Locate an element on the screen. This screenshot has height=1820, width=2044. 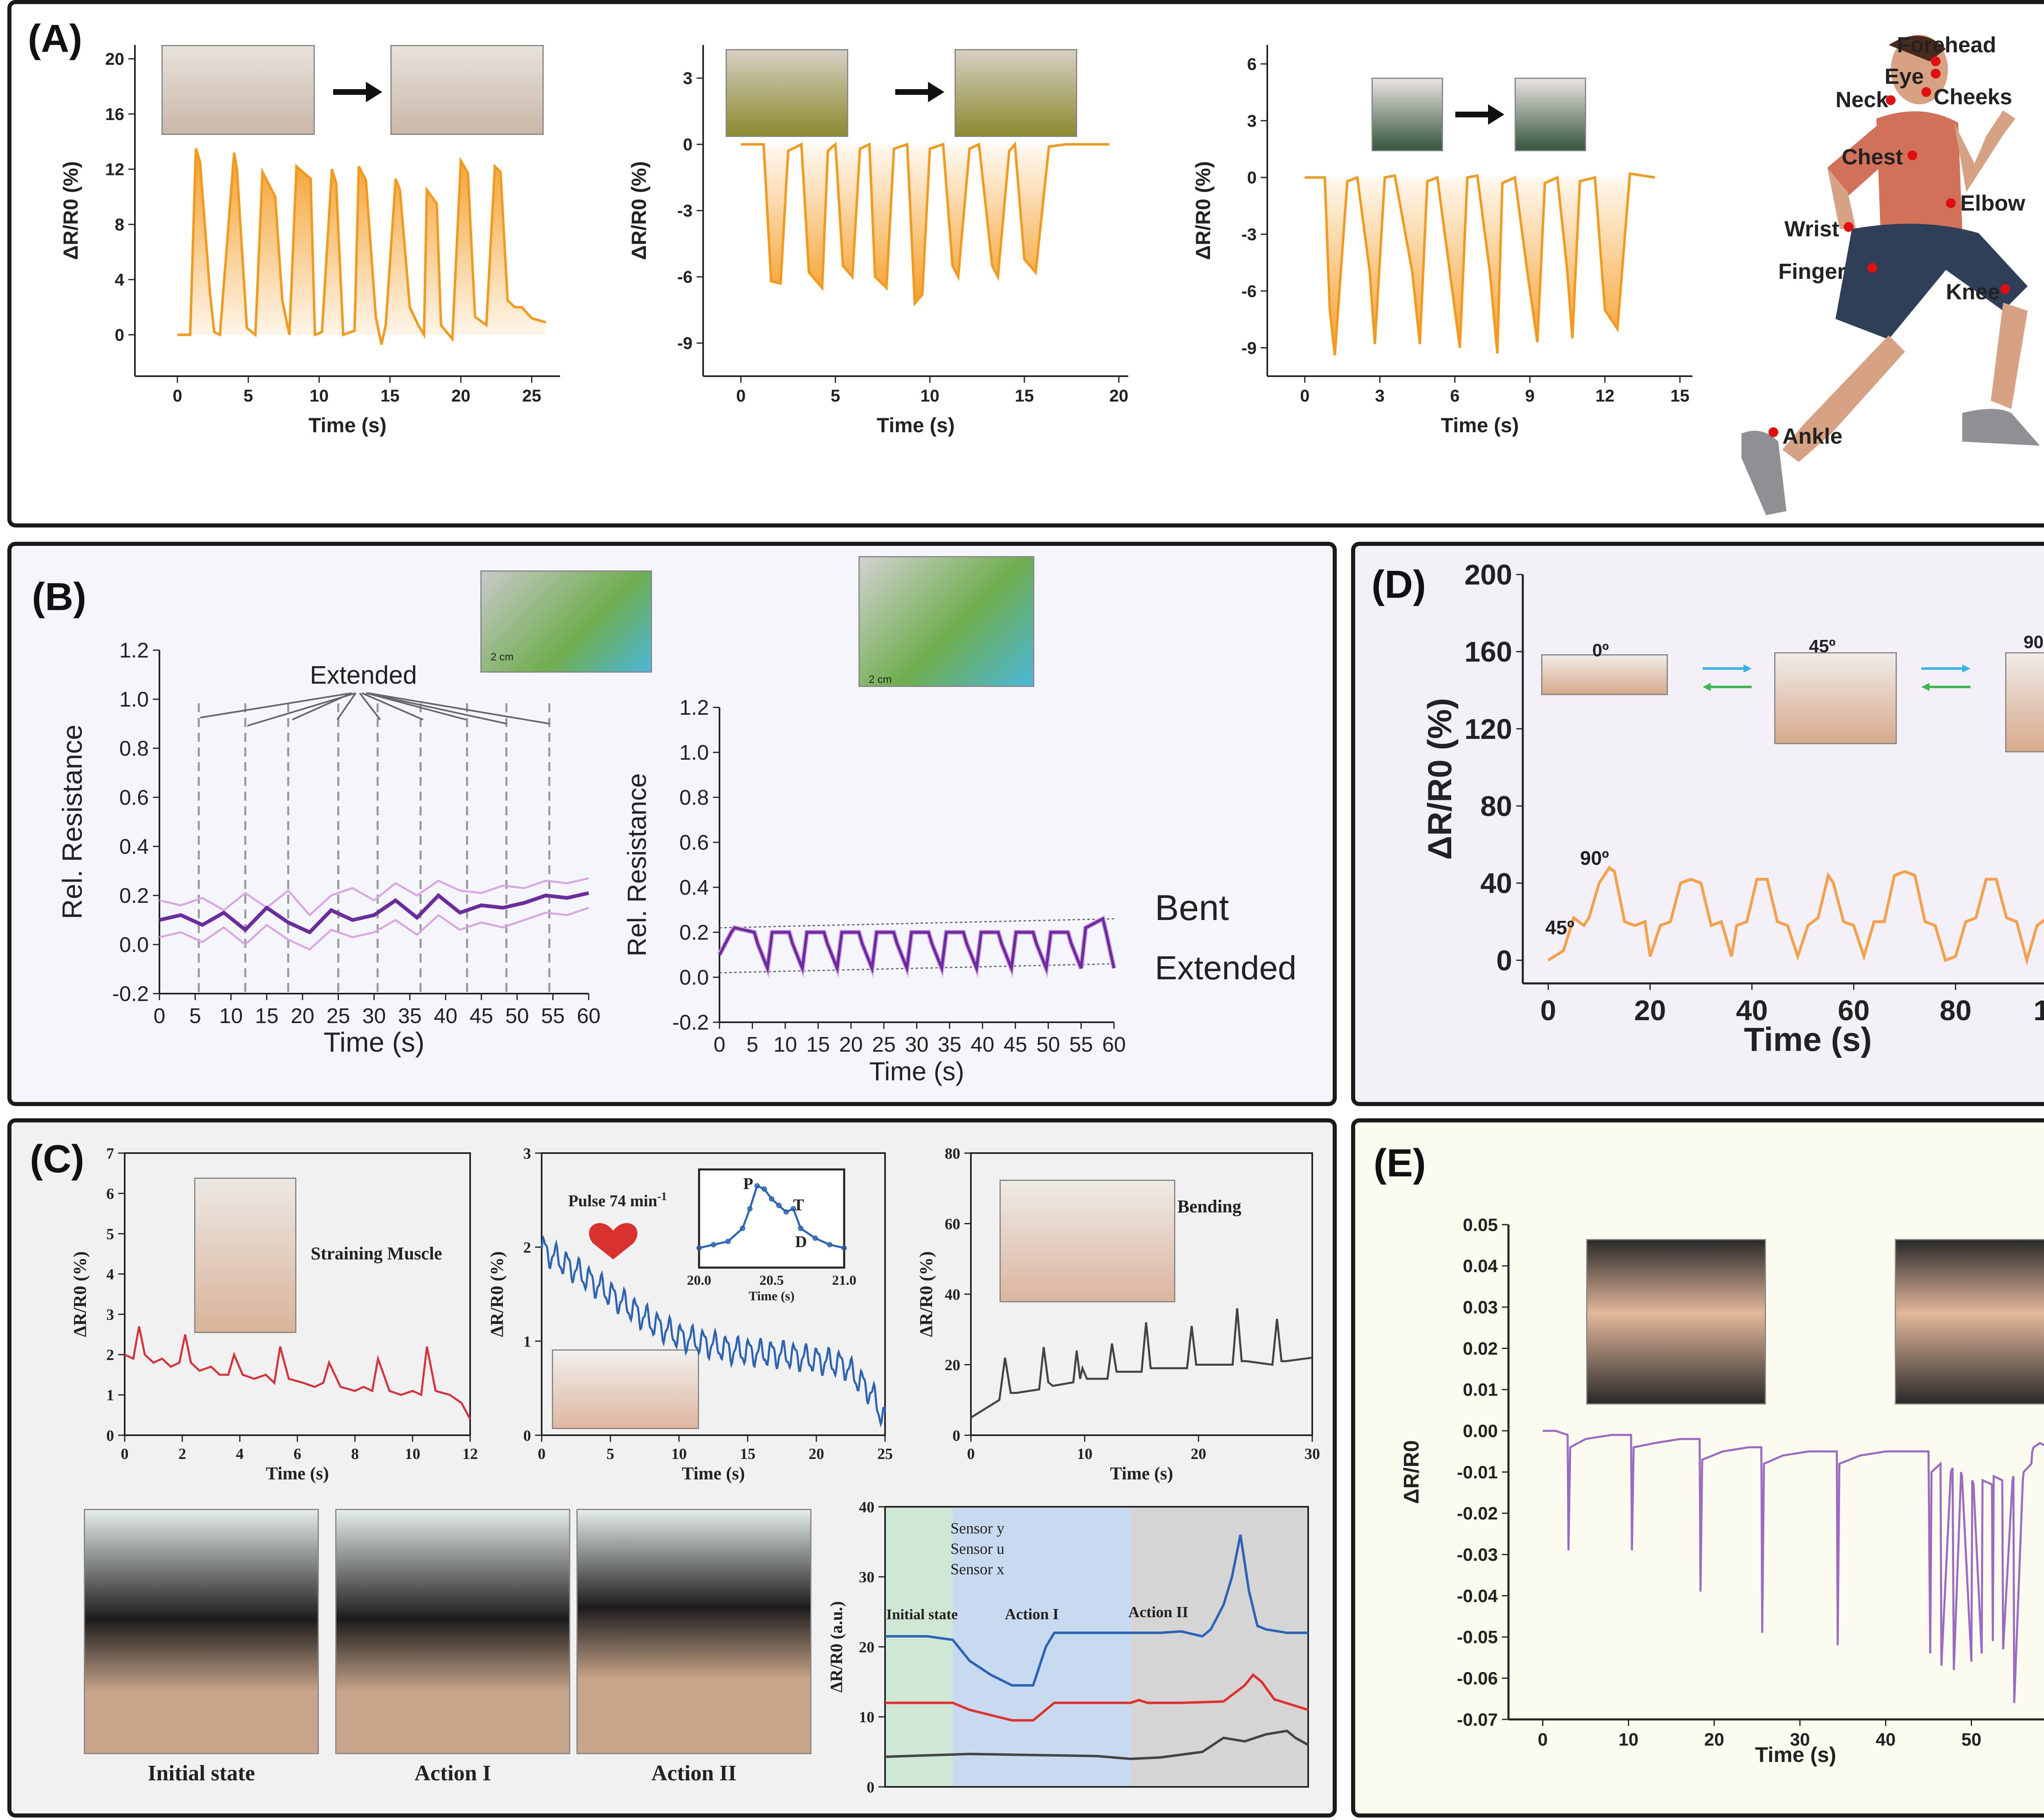
body-point-chest is located at coordinates (1912, 155).